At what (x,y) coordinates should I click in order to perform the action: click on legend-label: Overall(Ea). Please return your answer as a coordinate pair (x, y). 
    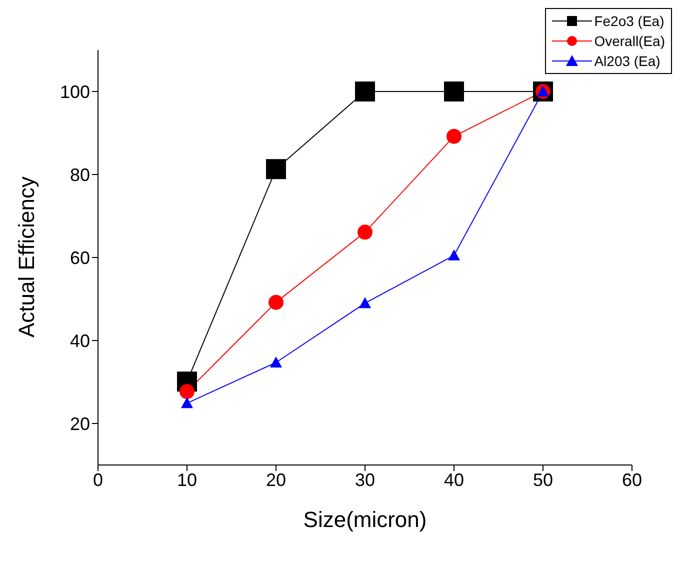
    Looking at the image, I should click on (629, 41).